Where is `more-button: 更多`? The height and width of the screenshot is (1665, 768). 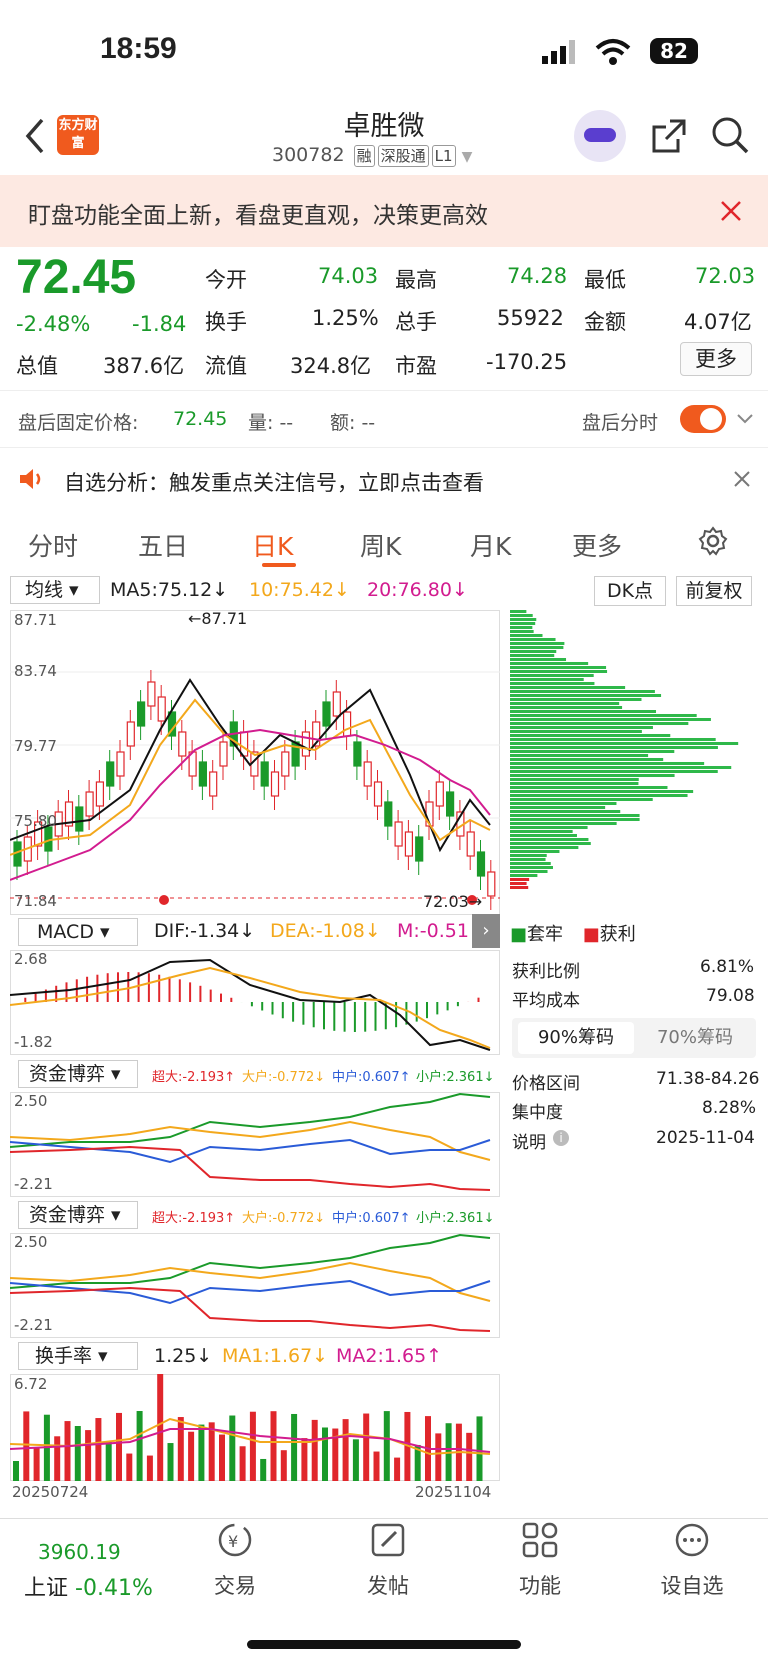 more-button: 更多 is located at coordinates (716, 359).